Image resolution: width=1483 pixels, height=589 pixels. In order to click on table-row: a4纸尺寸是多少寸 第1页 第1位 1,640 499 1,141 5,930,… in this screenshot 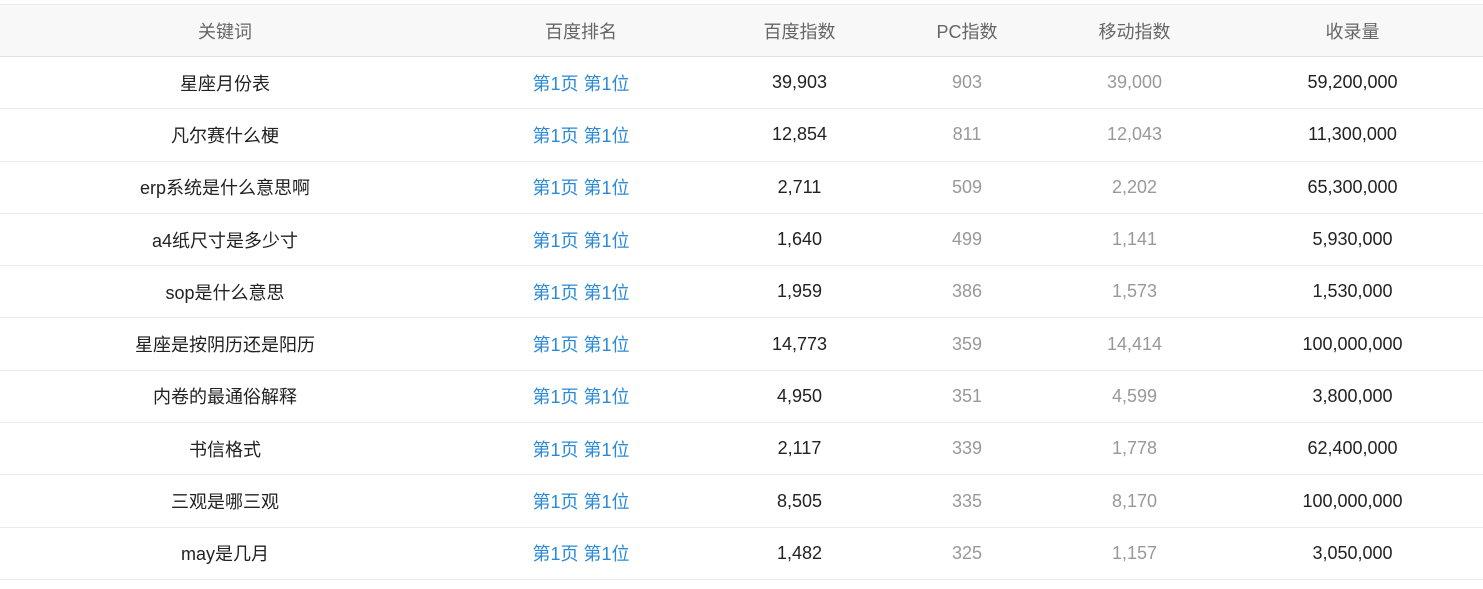, I will do `click(741, 240)`.